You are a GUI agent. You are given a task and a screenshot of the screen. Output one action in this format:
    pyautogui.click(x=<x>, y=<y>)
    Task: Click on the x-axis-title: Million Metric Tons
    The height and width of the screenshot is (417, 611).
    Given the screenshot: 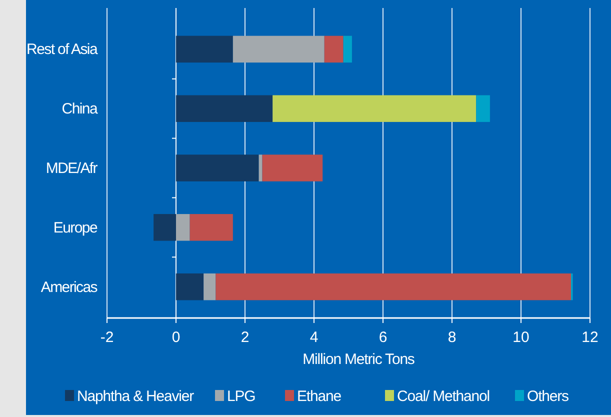 What is the action you would take?
    pyautogui.click(x=358, y=359)
    